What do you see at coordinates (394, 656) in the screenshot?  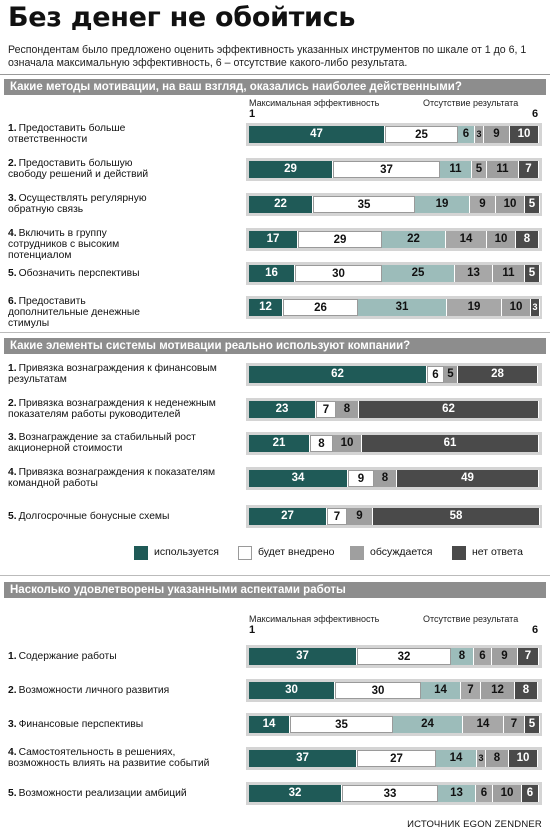 I see `stacked-bar: 37 32 8 6 9 7` at bounding box center [394, 656].